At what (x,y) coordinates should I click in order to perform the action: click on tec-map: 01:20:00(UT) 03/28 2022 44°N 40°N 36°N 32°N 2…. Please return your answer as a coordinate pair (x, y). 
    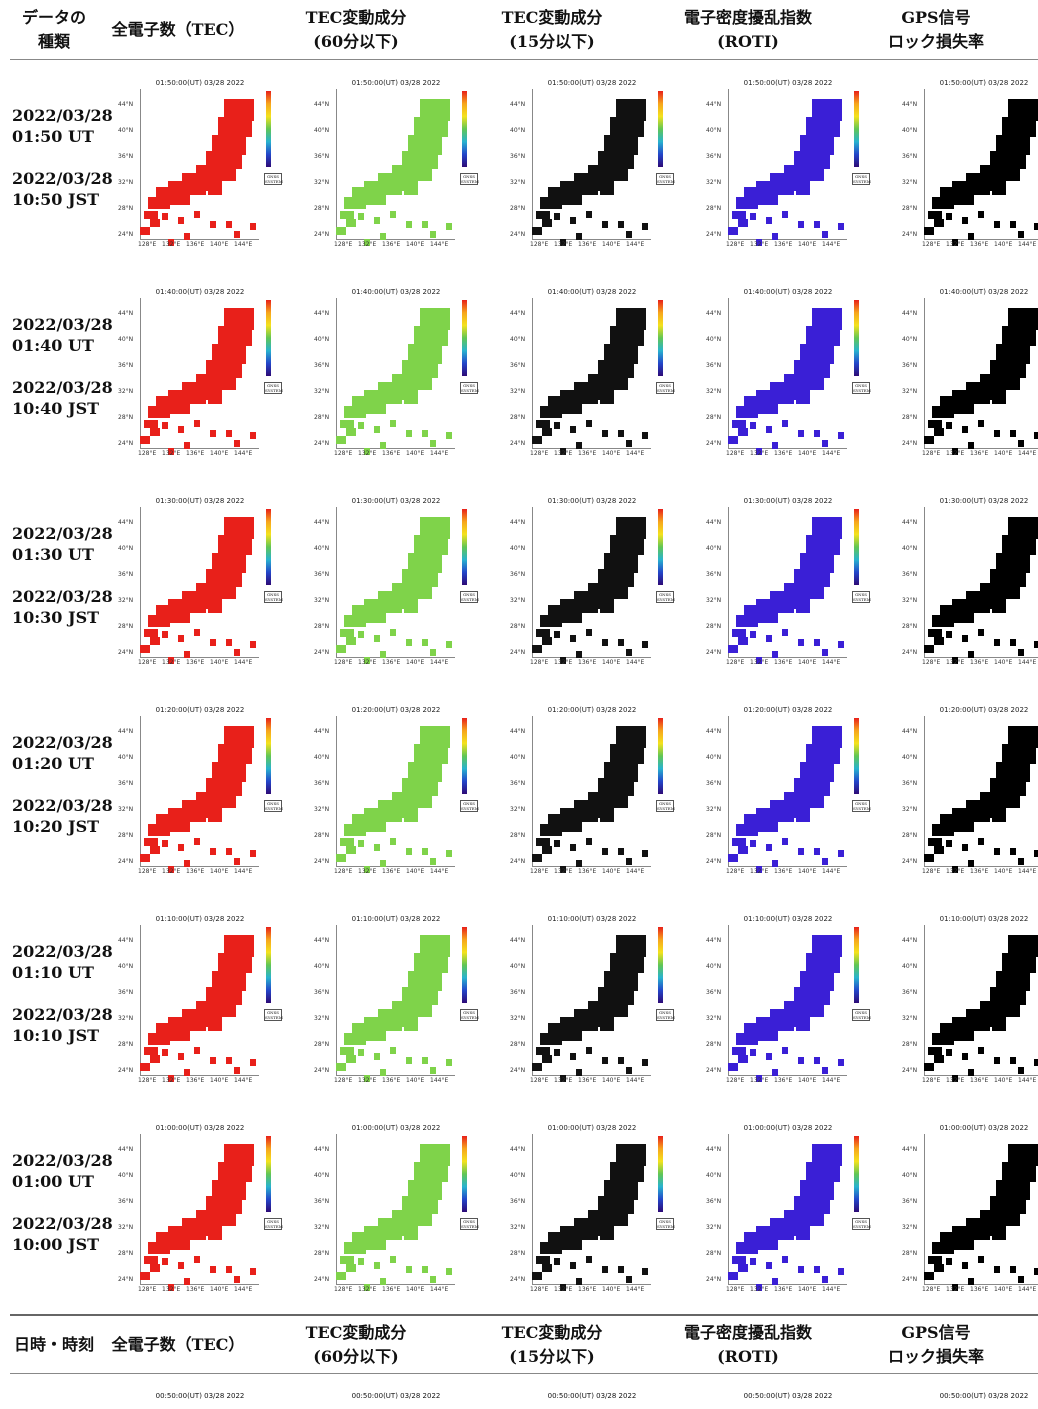
    Looking at the image, I should click on (203, 794).